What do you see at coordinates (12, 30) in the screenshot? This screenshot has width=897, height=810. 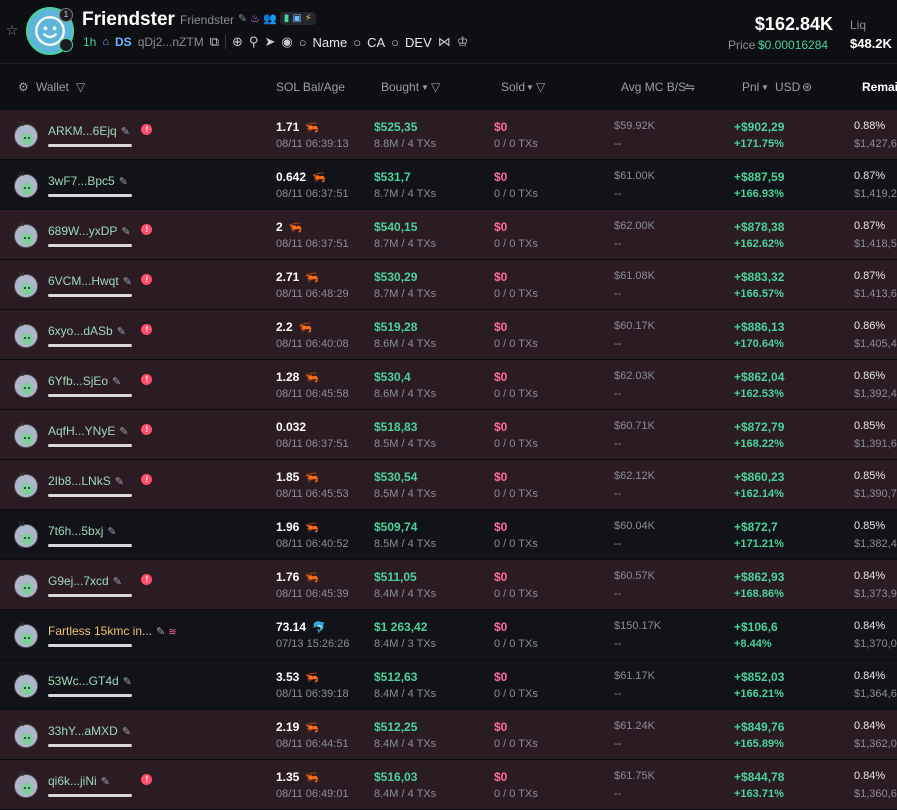 I see `star-icon: ☆` at bounding box center [12, 30].